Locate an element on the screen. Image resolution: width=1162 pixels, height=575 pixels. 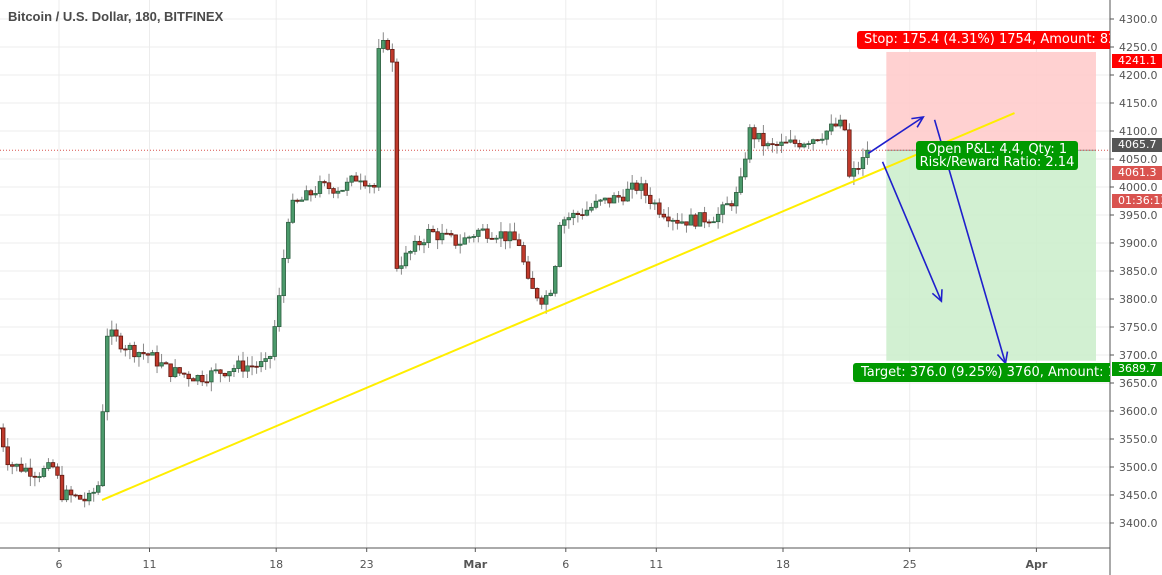
x-tick-label: 6 is located at coordinates (59, 564).